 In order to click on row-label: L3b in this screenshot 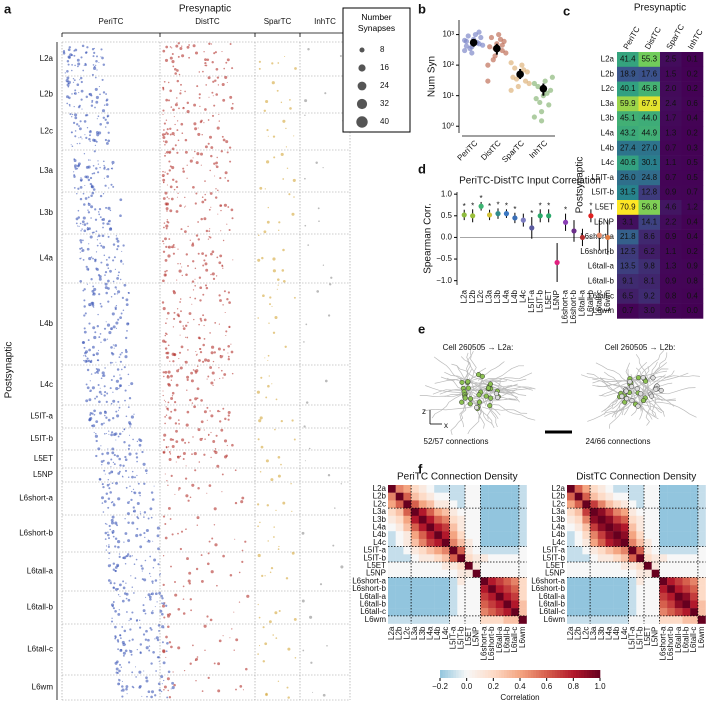, I will do `click(47, 212)`.